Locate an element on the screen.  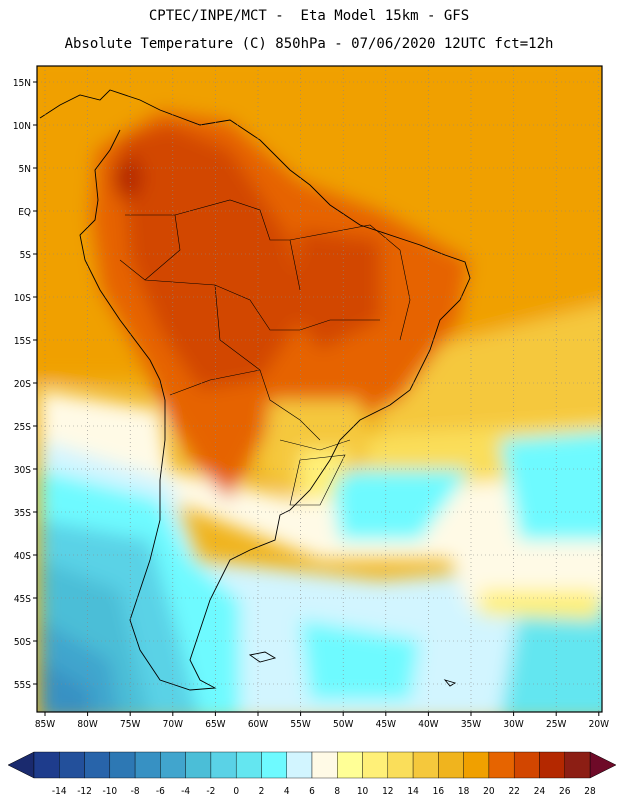
lat-label: 30S is located at coordinates (22, 470).